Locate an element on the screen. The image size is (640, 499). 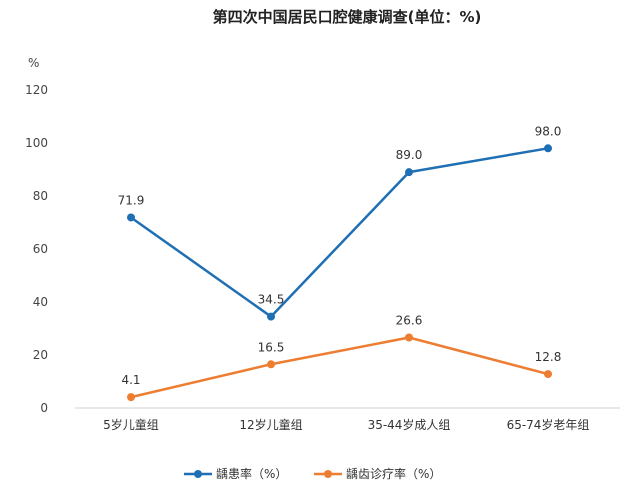
x-tick-label: 35-44岁成人组 is located at coordinates (409, 424).